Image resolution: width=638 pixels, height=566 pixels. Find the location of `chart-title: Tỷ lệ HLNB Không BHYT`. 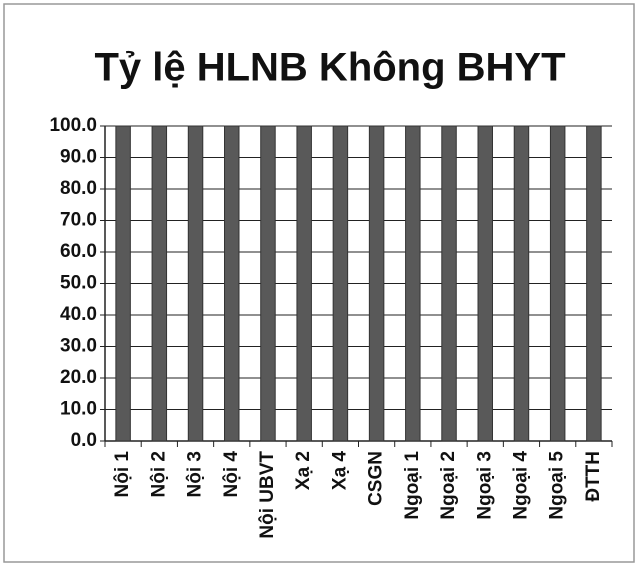

chart-title: Tỷ lệ HLNB Không BHYT is located at coordinates (329, 68).